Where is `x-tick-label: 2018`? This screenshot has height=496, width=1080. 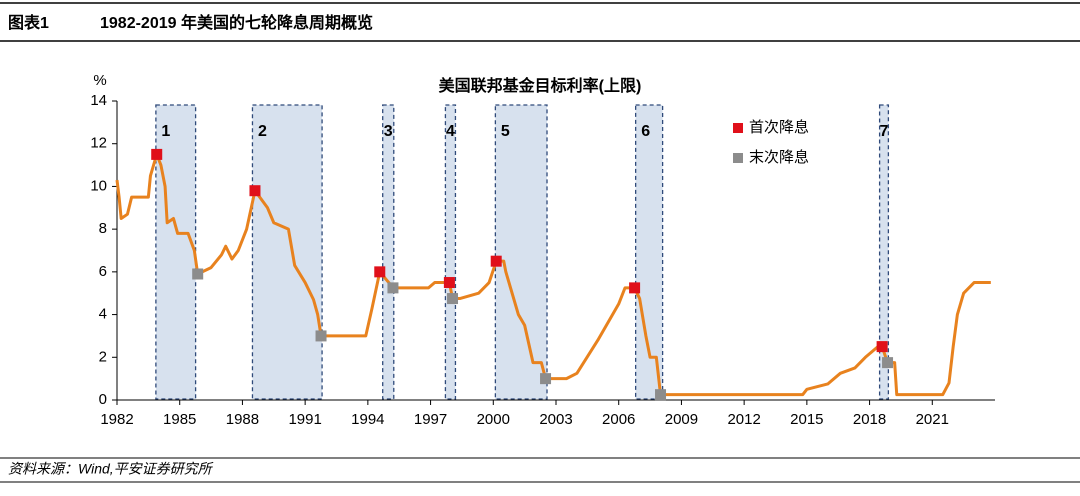
x-tick-label: 2018 is located at coordinates (869, 419).